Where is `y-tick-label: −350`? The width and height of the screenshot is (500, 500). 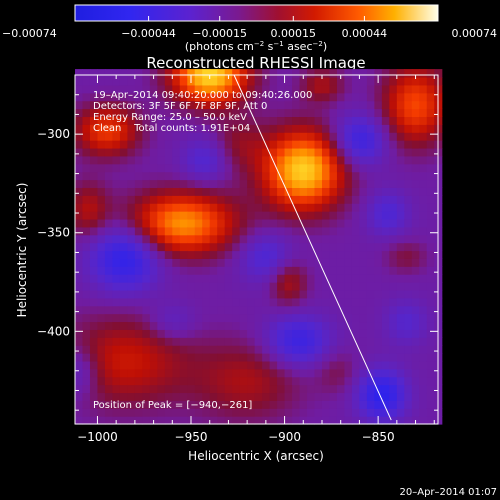
y-tick-label: −350 is located at coordinates (53, 233).